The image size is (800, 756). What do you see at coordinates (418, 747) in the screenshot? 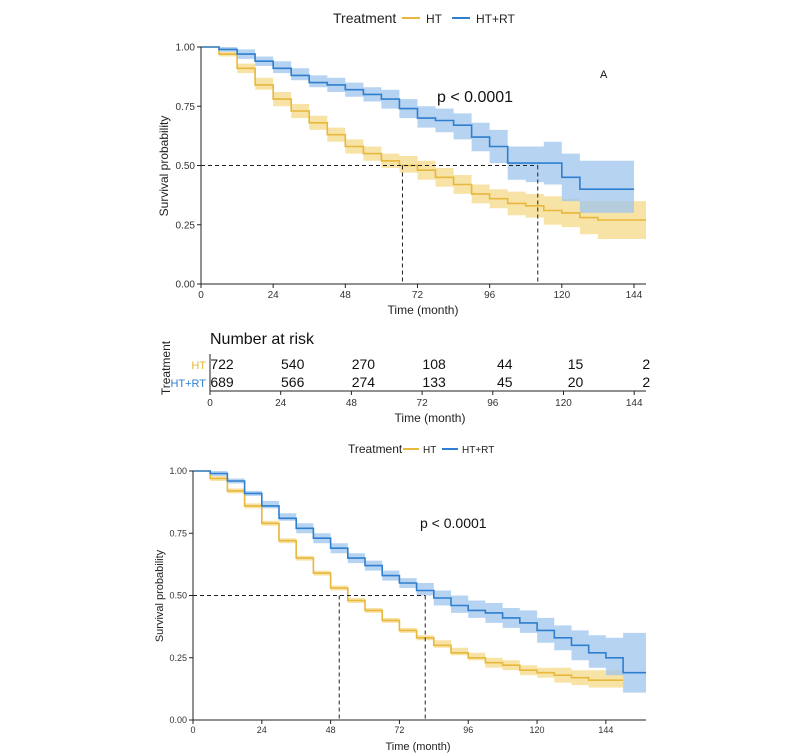
I see `x-axis-title-b: Time (month)` at bounding box center [418, 747].